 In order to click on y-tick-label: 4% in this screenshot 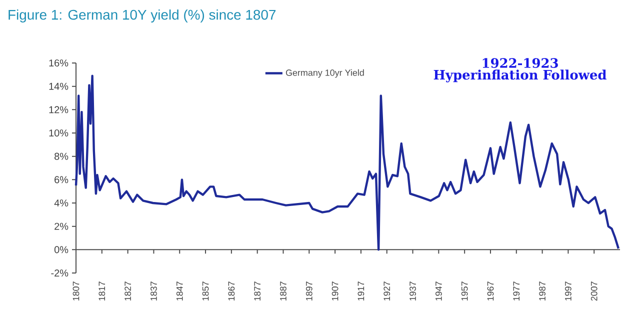, I will do `click(61, 203)`.